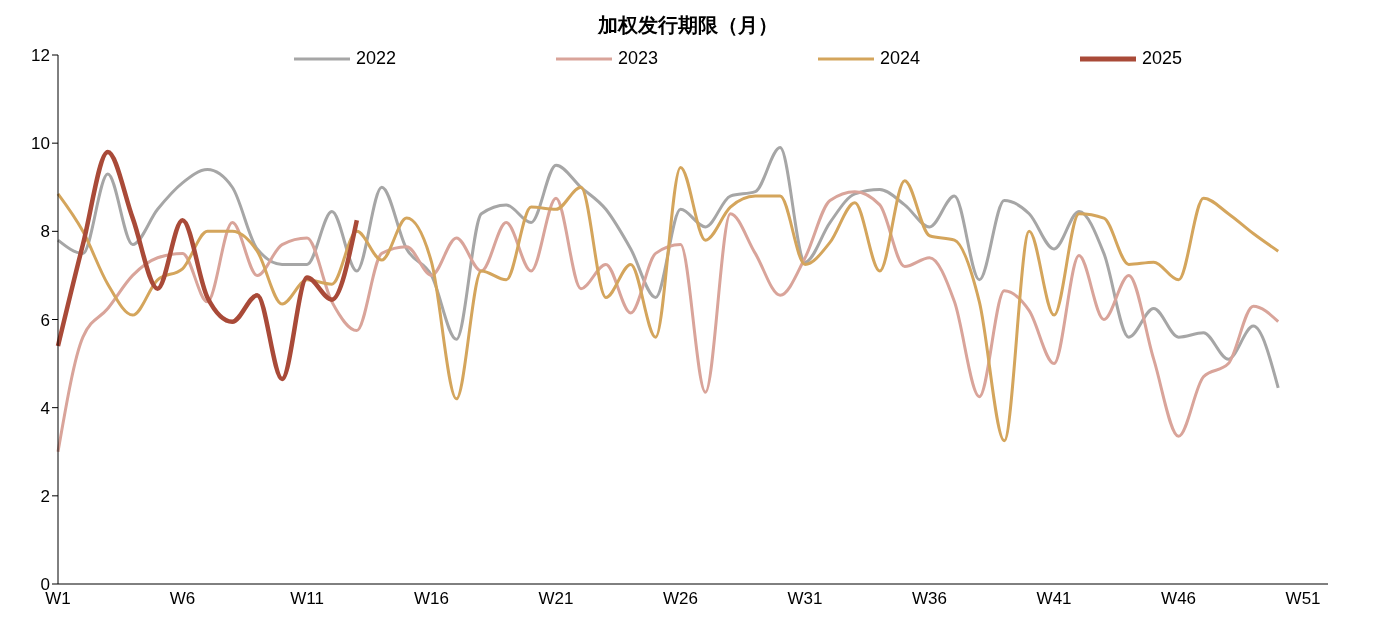 The width and height of the screenshot is (1378, 636). What do you see at coordinates (1179, 599) in the screenshot?
I see `x-tick-label: W46` at bounding box center [1179, 599].